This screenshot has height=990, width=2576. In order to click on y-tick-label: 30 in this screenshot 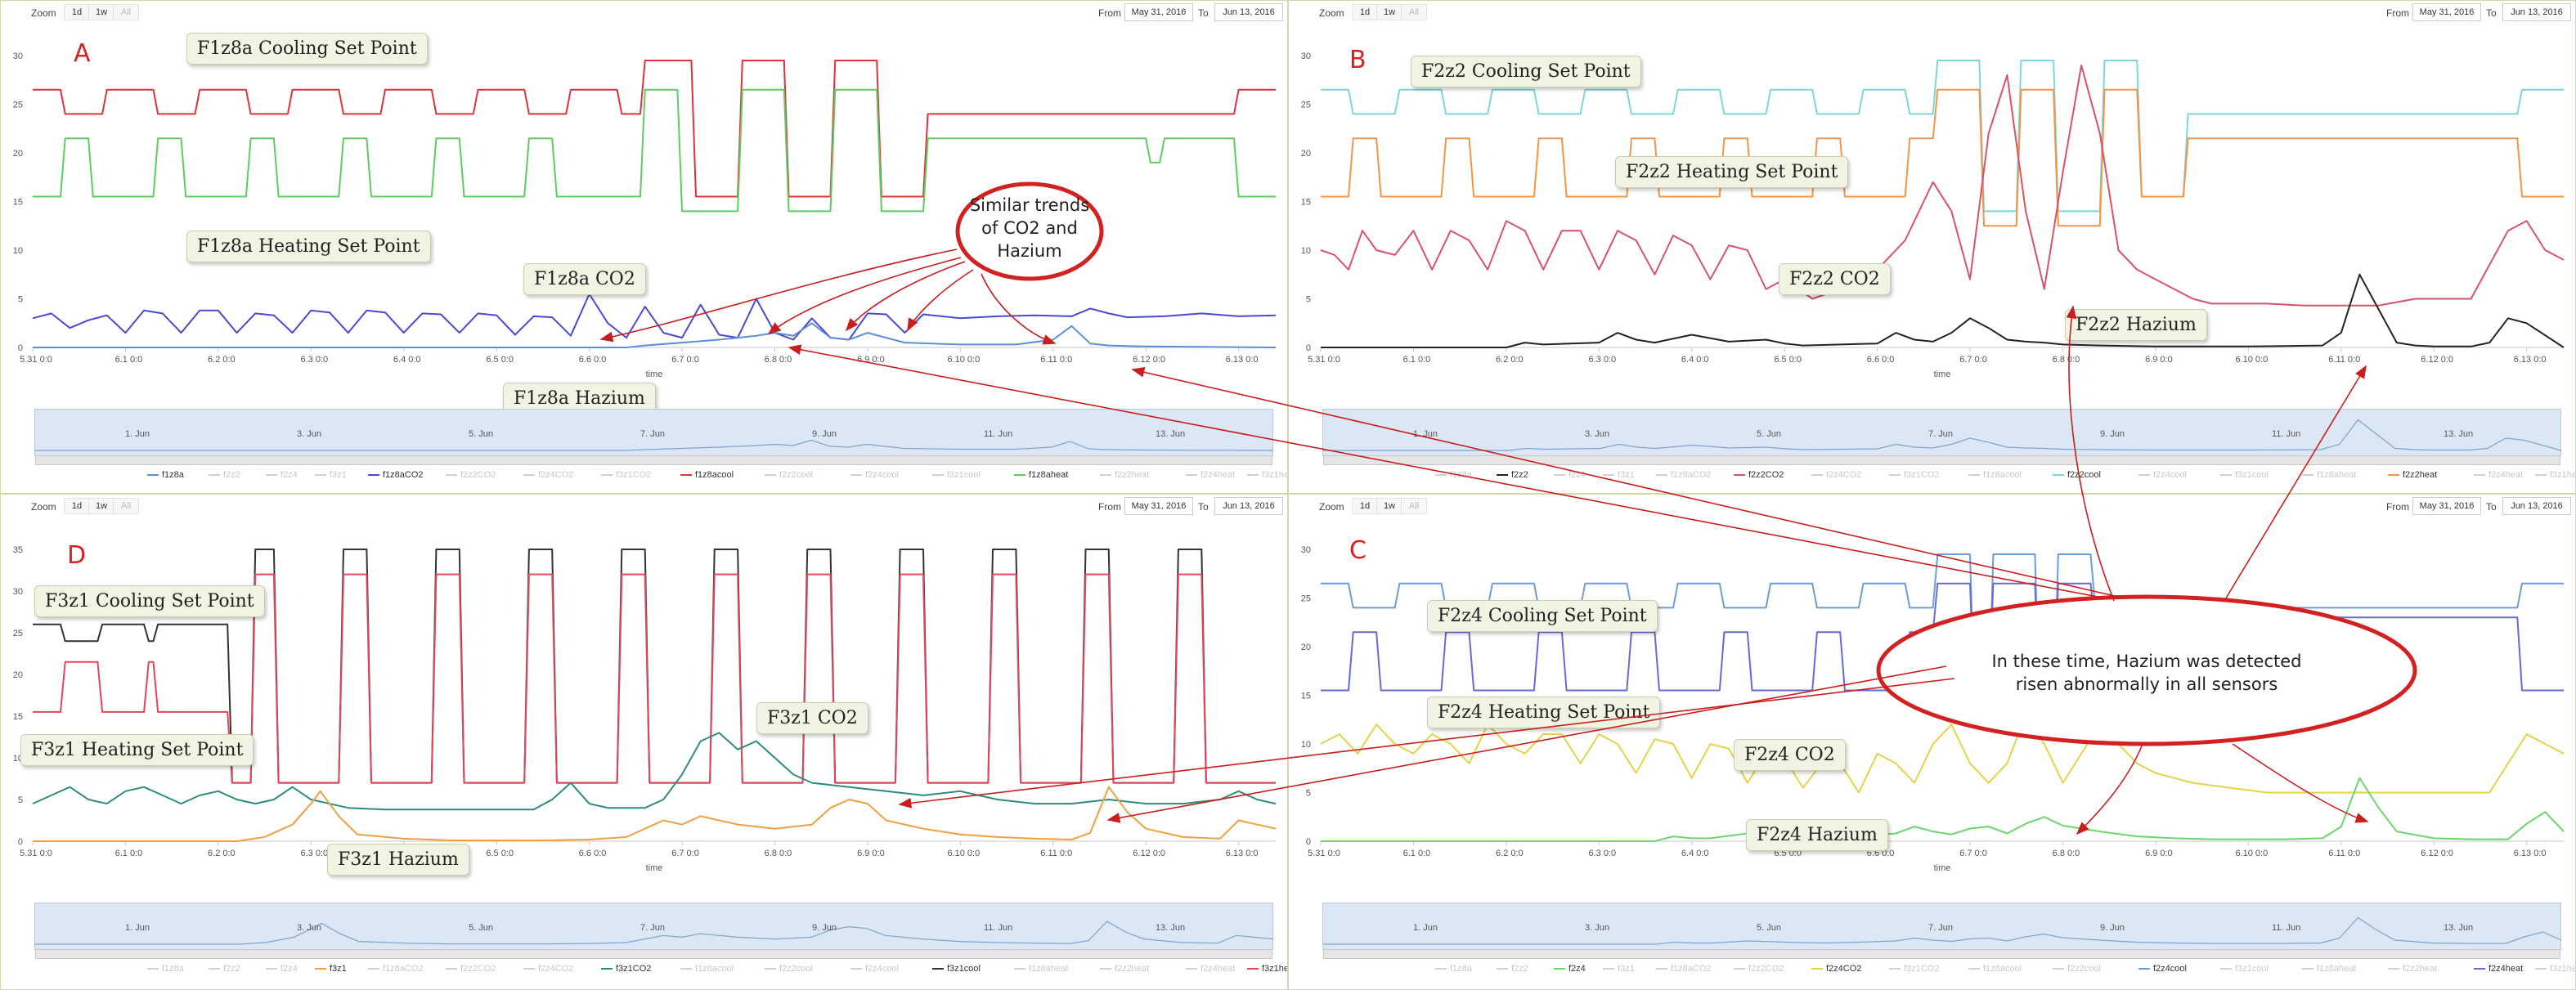, I will do `click(18, 592)`.